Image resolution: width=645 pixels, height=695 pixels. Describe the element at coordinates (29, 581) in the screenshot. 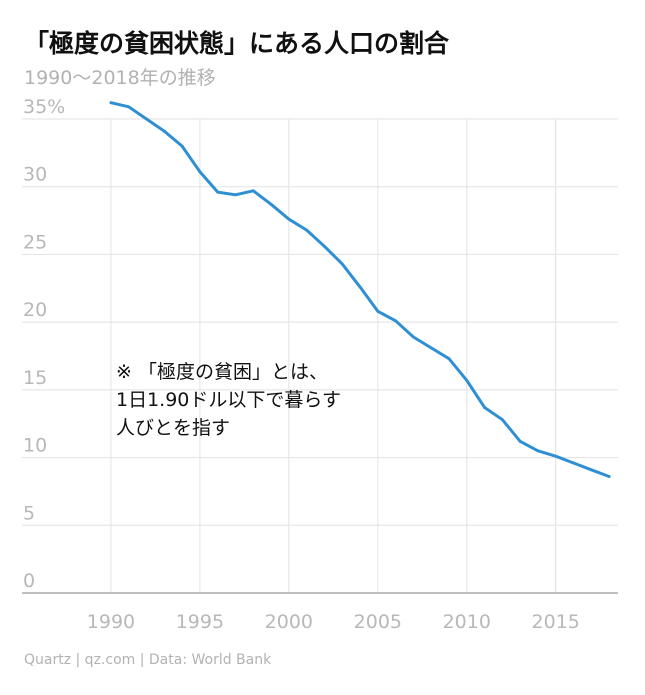

I see `y-tick-label-0: 0` at that location.